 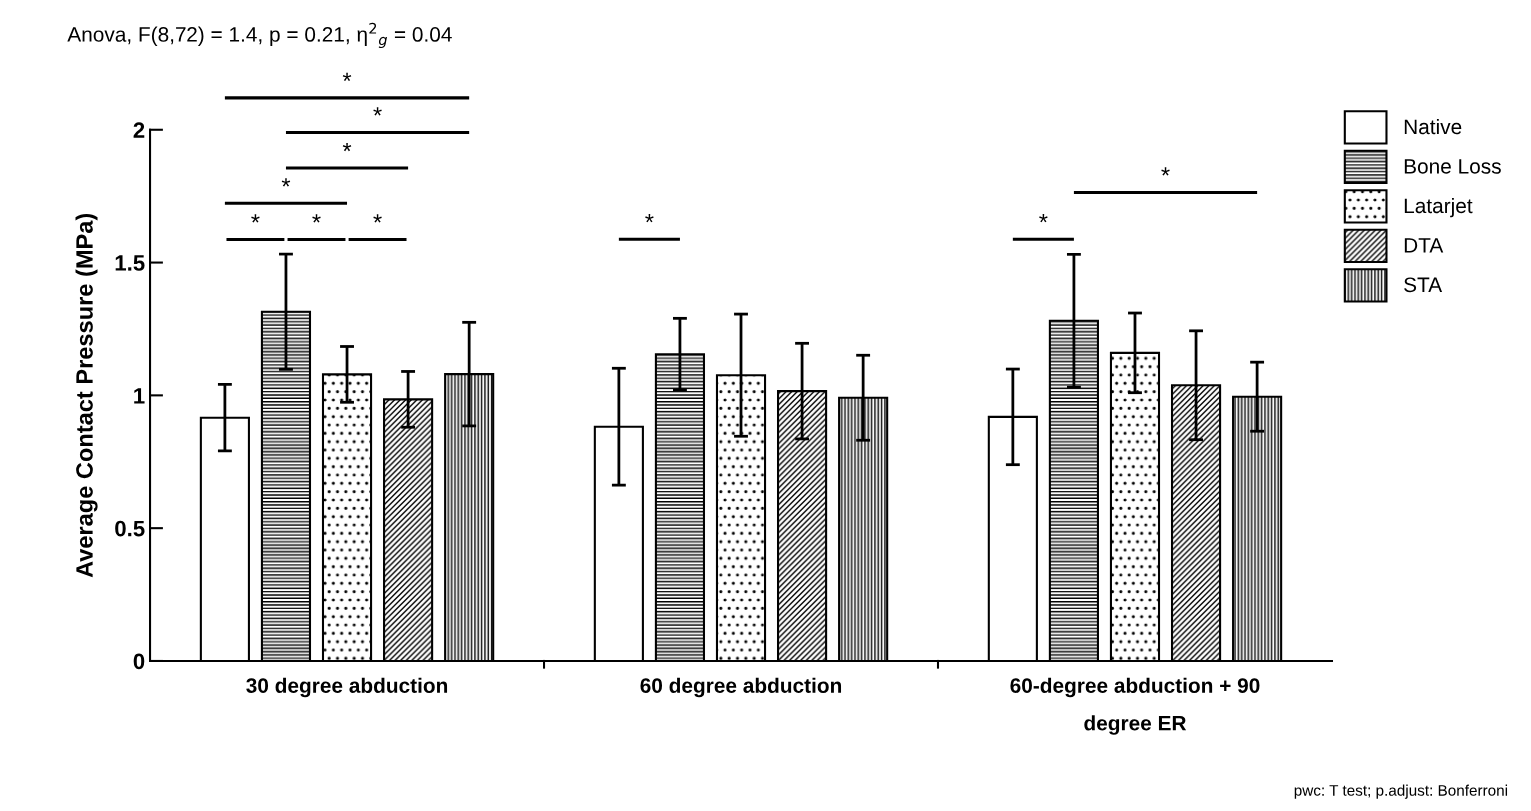 I want to click on legend-label: Native, so click(x=1433, y=126).